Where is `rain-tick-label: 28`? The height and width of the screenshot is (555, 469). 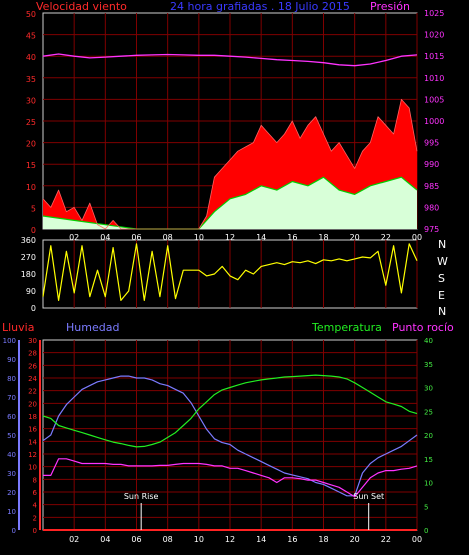 rain-tick-label: 28 is located at coordinates (32, 354).